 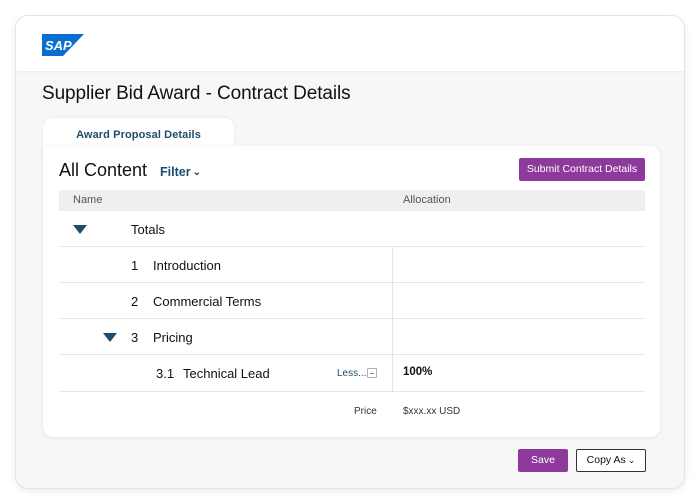 I want to click on column-header-name: Name, so click(x=88, y=200).